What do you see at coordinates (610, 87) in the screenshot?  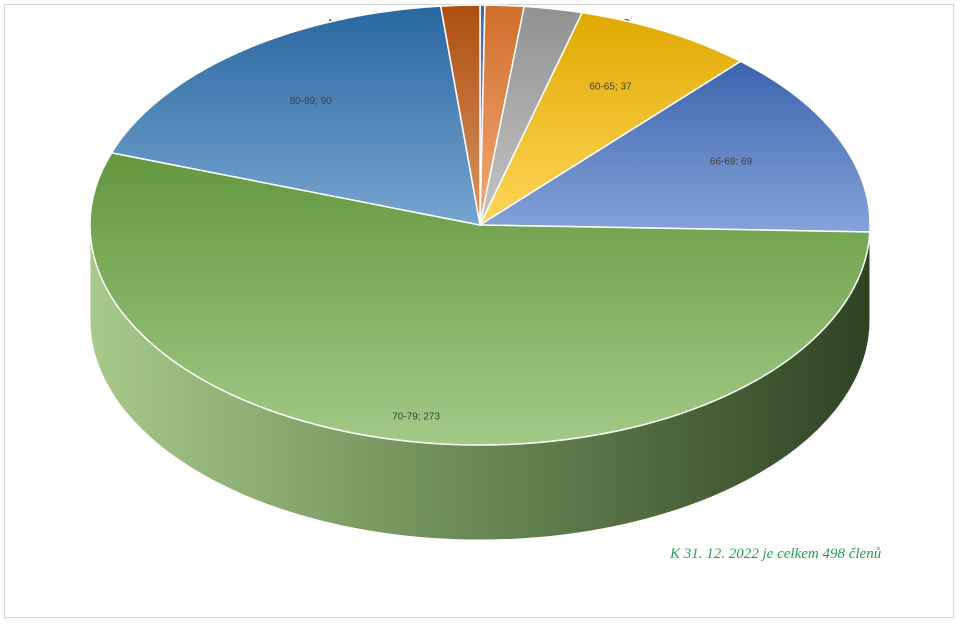 I see `data-label-60-65: 60-65; 37` at bounding box center [610, 87].